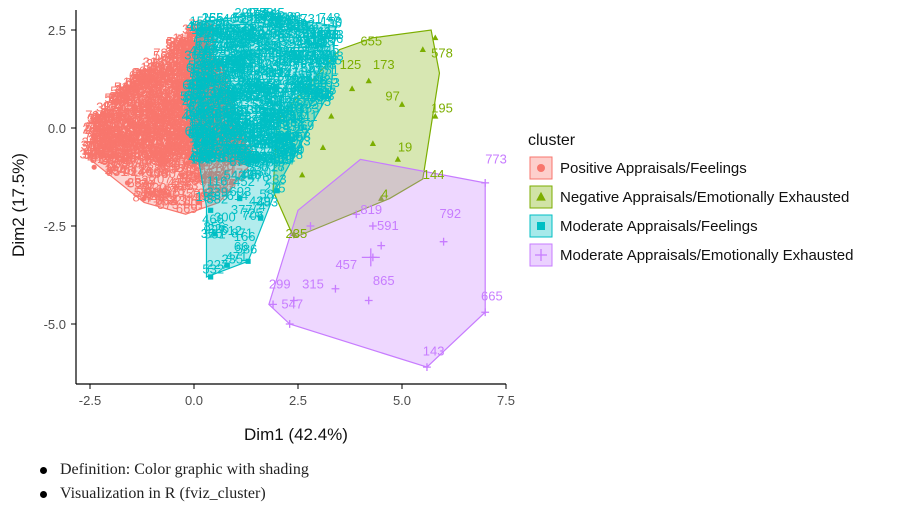  Describe the element at coordinates (148, 100) in the screenshot. I see `overplotted-label: 531` at that location.